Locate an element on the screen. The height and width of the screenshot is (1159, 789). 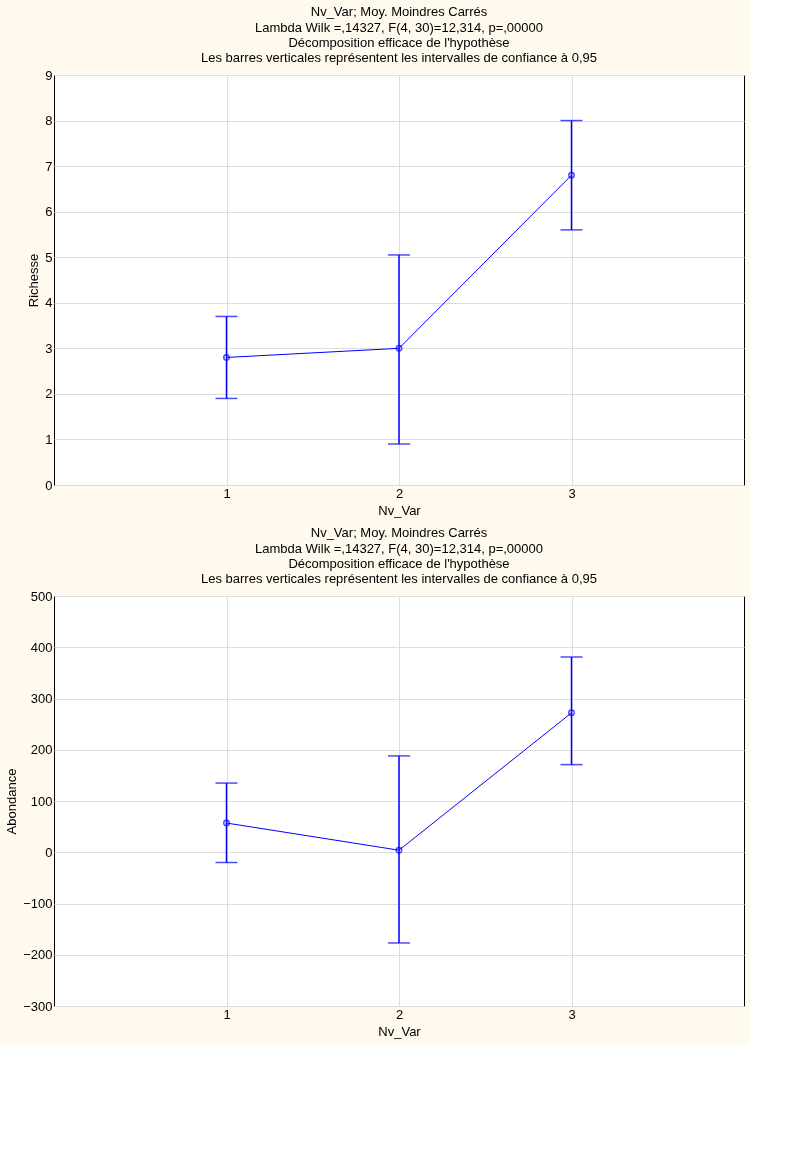
y-tick-label: −300 is located at coordinates (38, 1006).